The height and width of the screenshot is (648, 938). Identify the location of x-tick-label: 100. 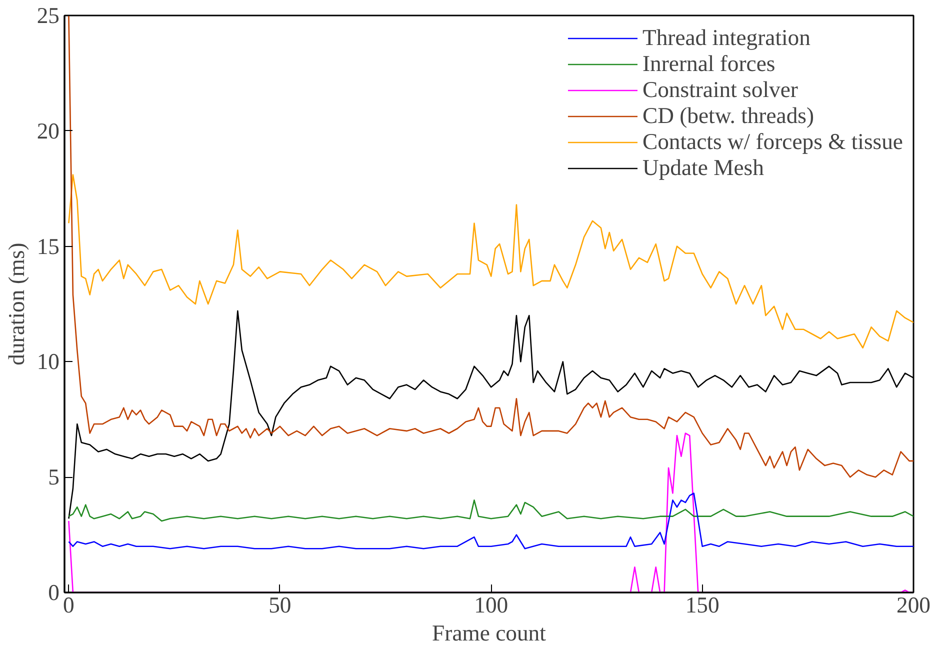
(491, 605).